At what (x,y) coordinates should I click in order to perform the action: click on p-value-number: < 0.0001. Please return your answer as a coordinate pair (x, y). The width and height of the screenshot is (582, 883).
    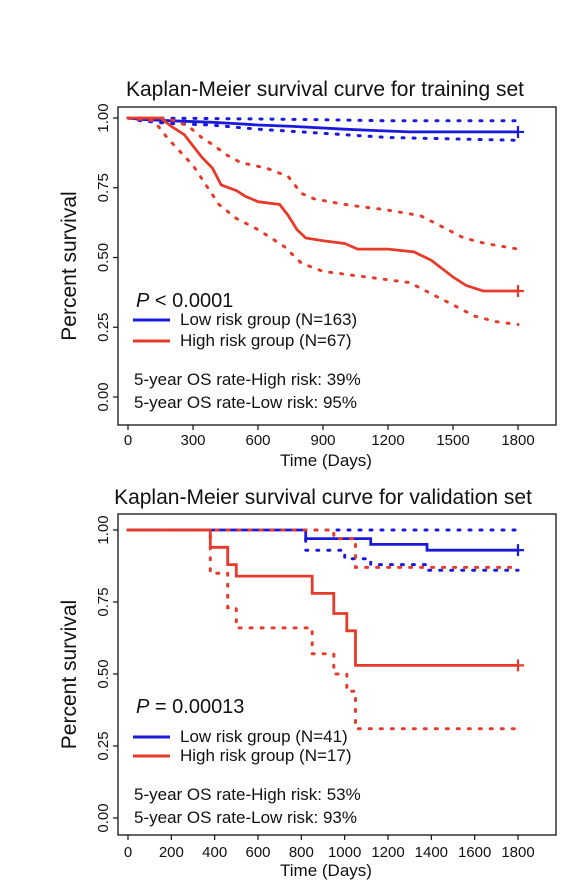
    Looking at the image, I should click on (191, 301).